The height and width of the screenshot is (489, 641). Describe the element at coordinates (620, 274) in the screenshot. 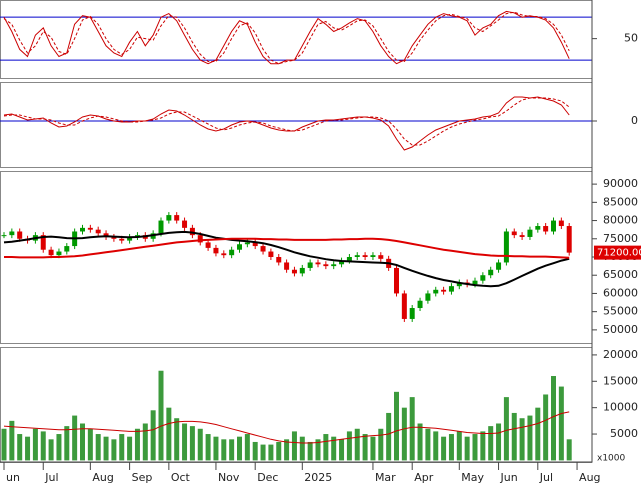

I see `y-tick-label: 65000` at that location.